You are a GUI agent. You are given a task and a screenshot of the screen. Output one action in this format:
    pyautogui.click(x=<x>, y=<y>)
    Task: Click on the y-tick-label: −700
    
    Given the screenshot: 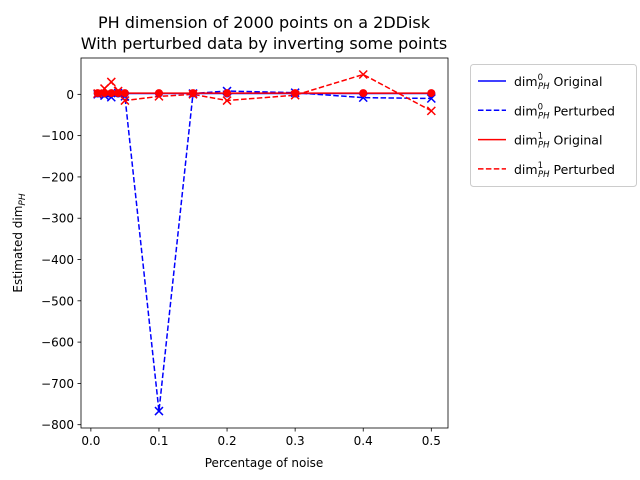 What is the action you would take?
    pyautogui.click(x=57, y=384)
    